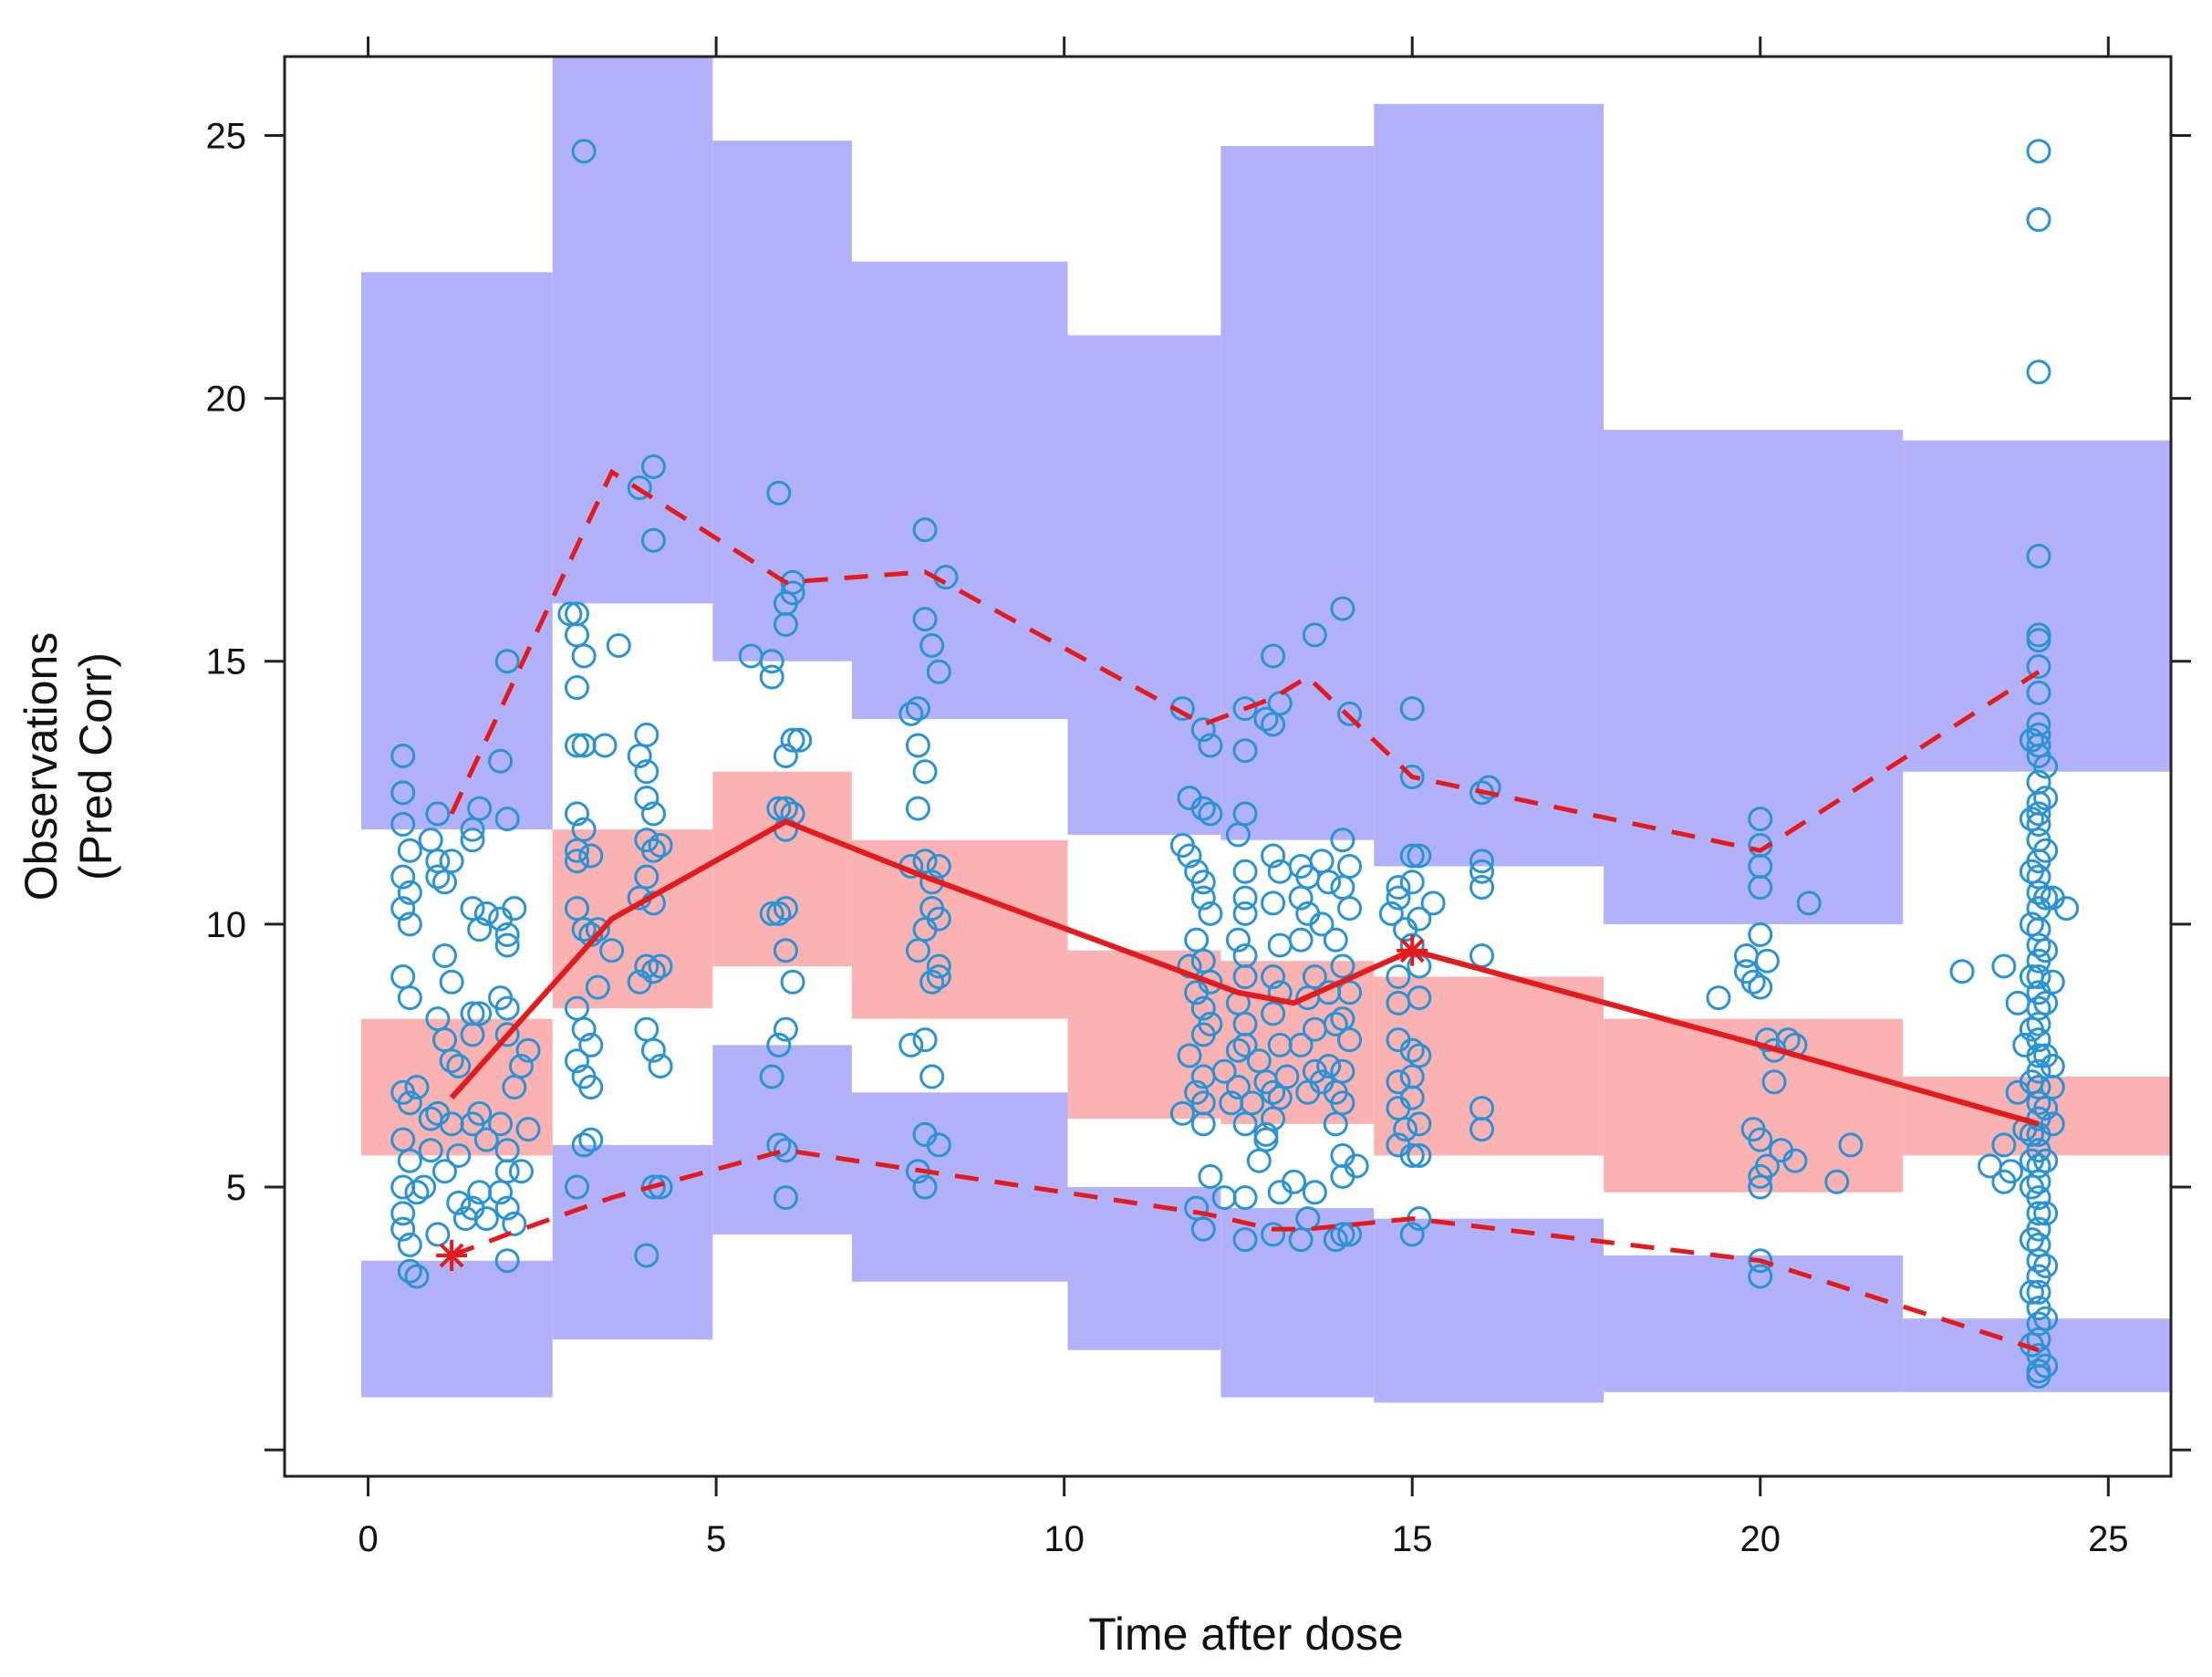 The width and height of the screenshot is (2212, 1677). What do you see at coordinates (227, 662) in the screenshot?
I see `y-tick-label: 15` at bounding box center [227, 662].